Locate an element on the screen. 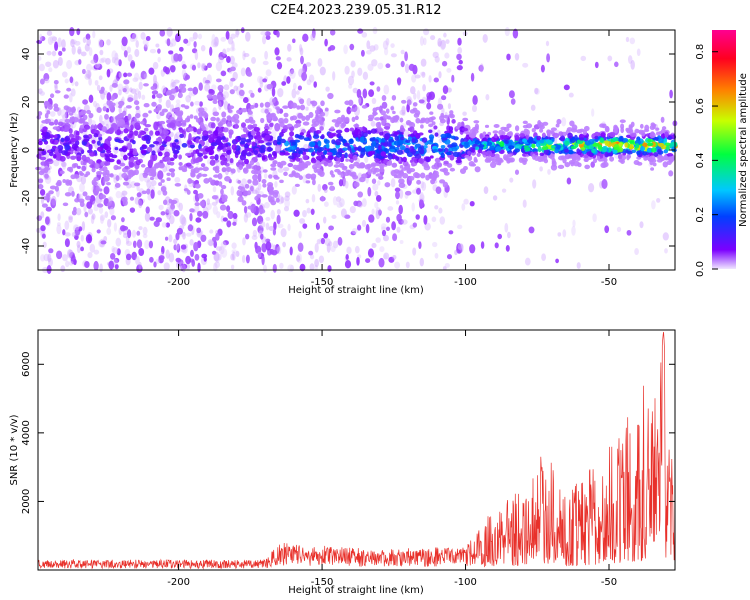  spectrogram-x-label: Height of straight line (km) is located at coordinates (356, 290).